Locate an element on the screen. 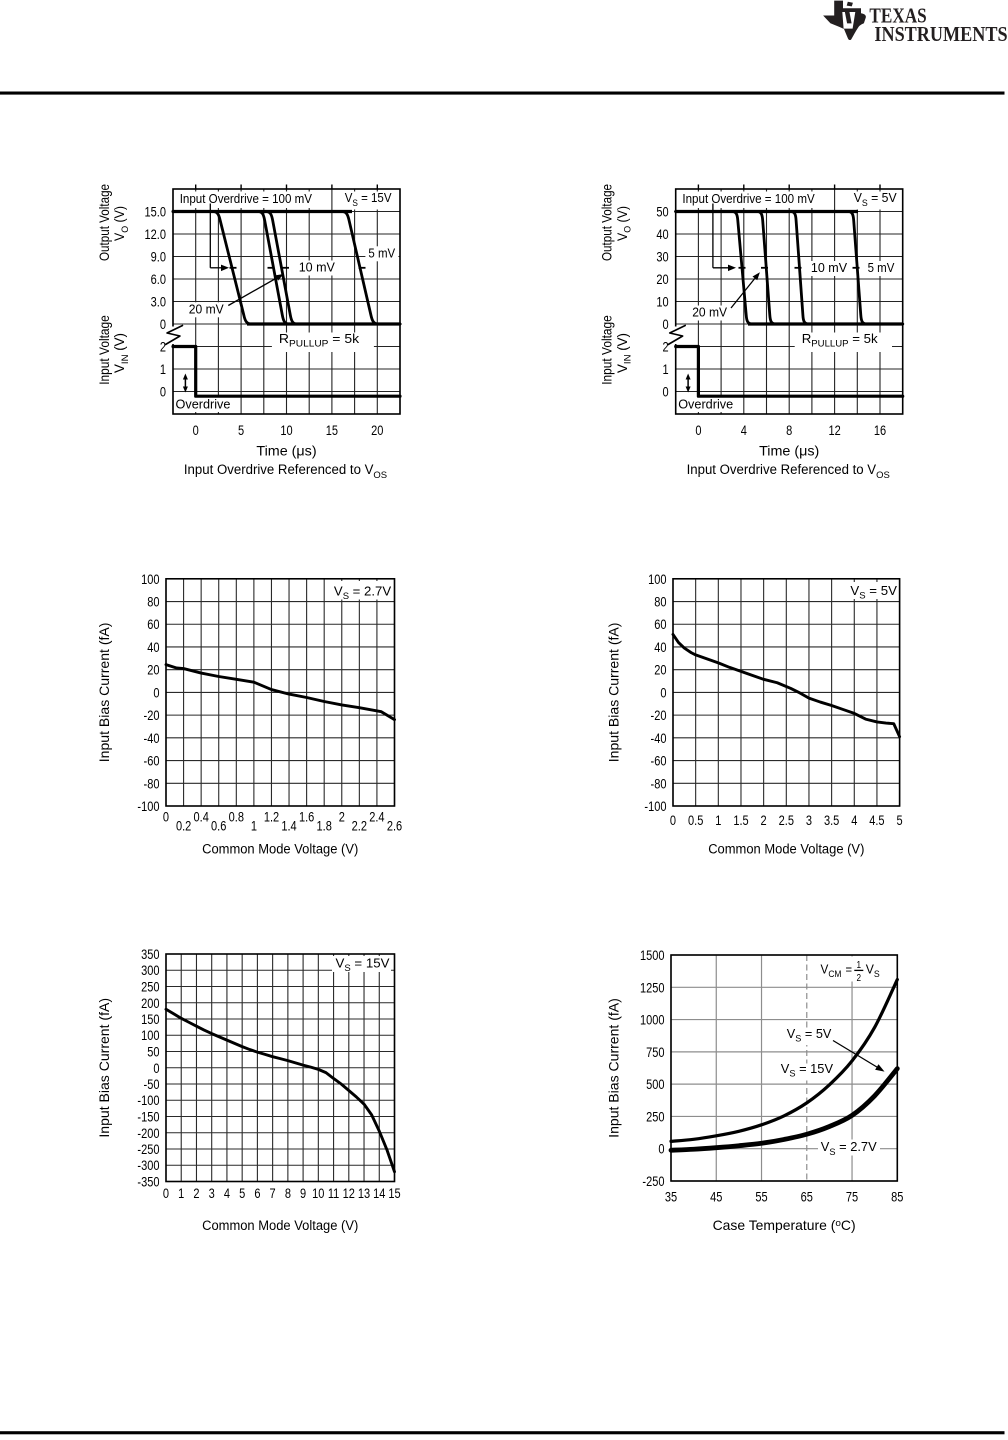 The height and width of the screenshot is (1440, 1008). svg-text: 55 is located at coordinates (761, 1196).